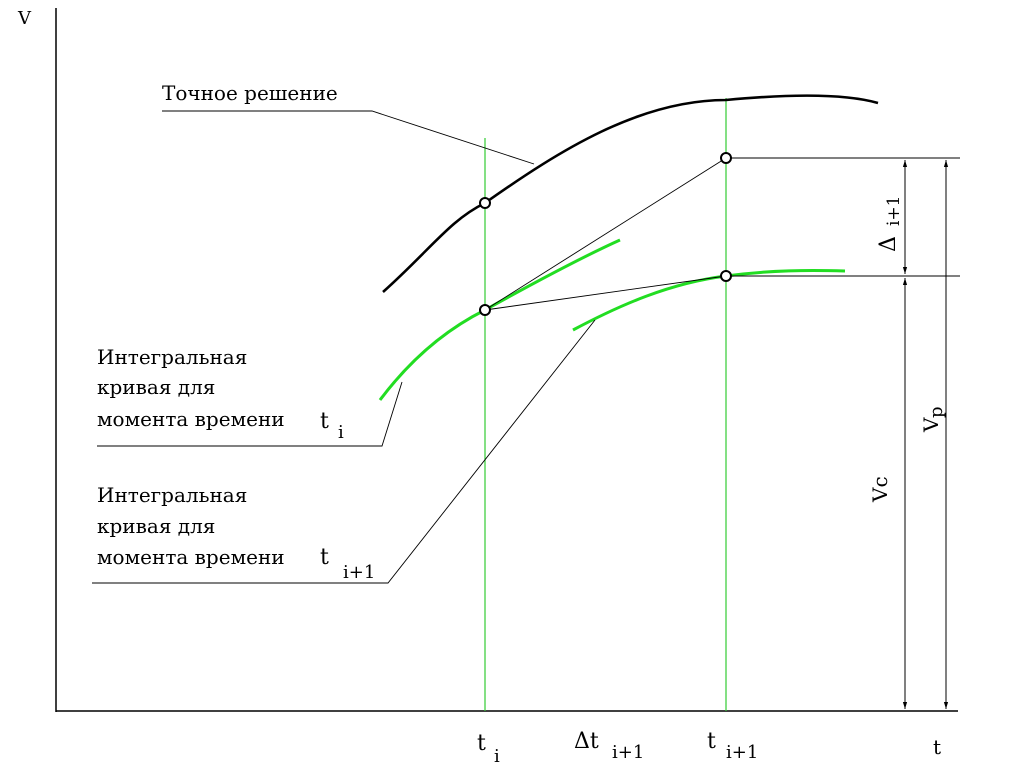  What do you see at coordinates (172, 357) in the screenshot?
I see `curve-ti-line-1: Интегральная` at bounding box center [172, 357].